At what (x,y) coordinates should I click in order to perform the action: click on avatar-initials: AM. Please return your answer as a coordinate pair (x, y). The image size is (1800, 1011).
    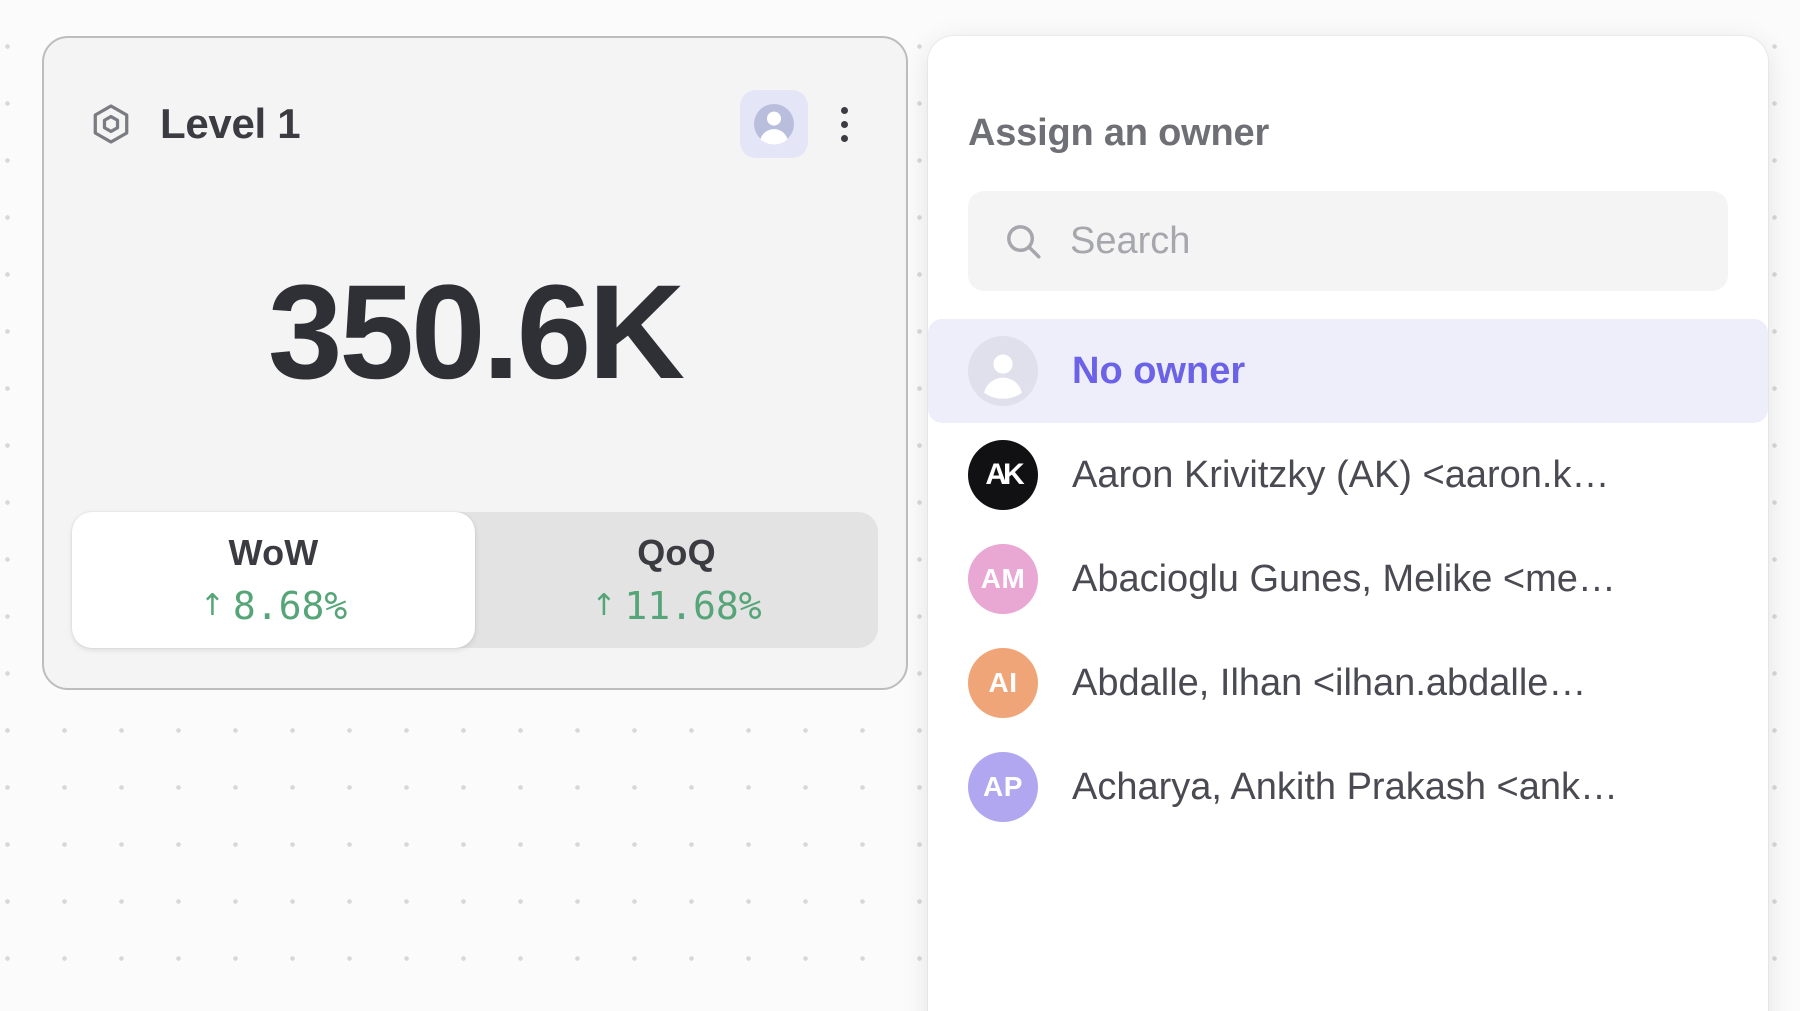
    Looking at the image, I should click on (1003, 578).